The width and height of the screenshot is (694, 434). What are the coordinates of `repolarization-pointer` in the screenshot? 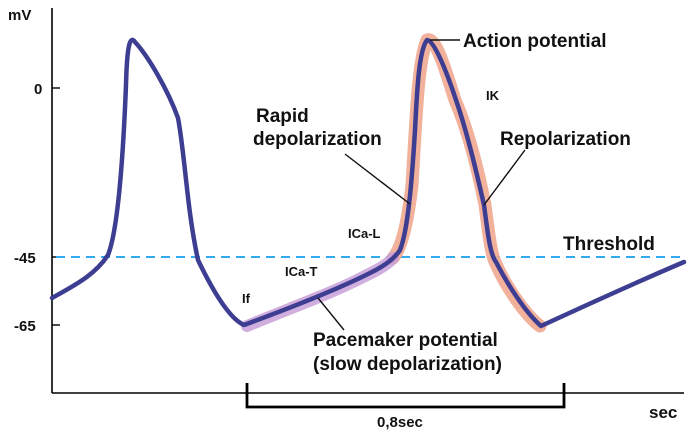 It's located at (504, 177).